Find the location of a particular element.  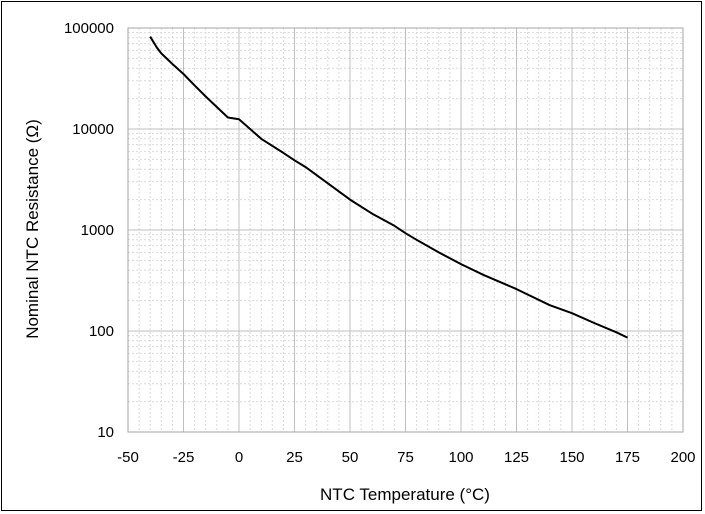

x-tick-label: 125 is located at coordinates (516, 457).